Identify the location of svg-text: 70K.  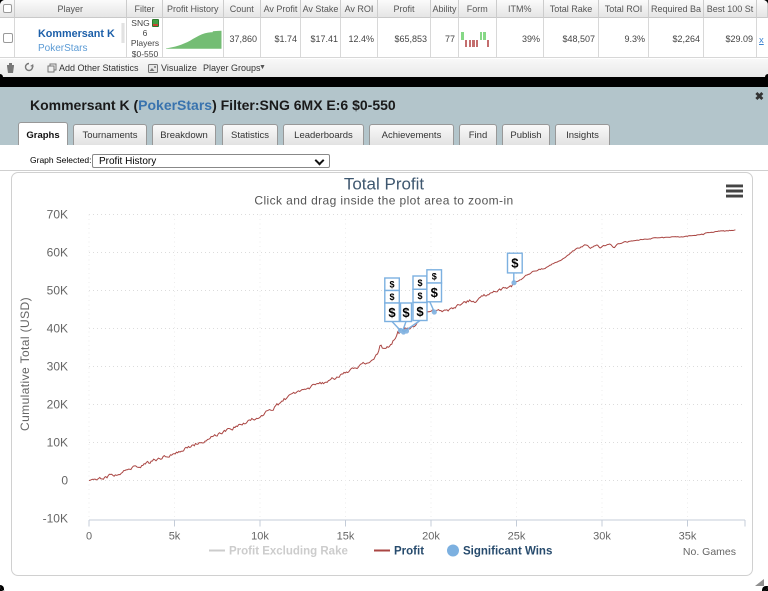
(57, 215).